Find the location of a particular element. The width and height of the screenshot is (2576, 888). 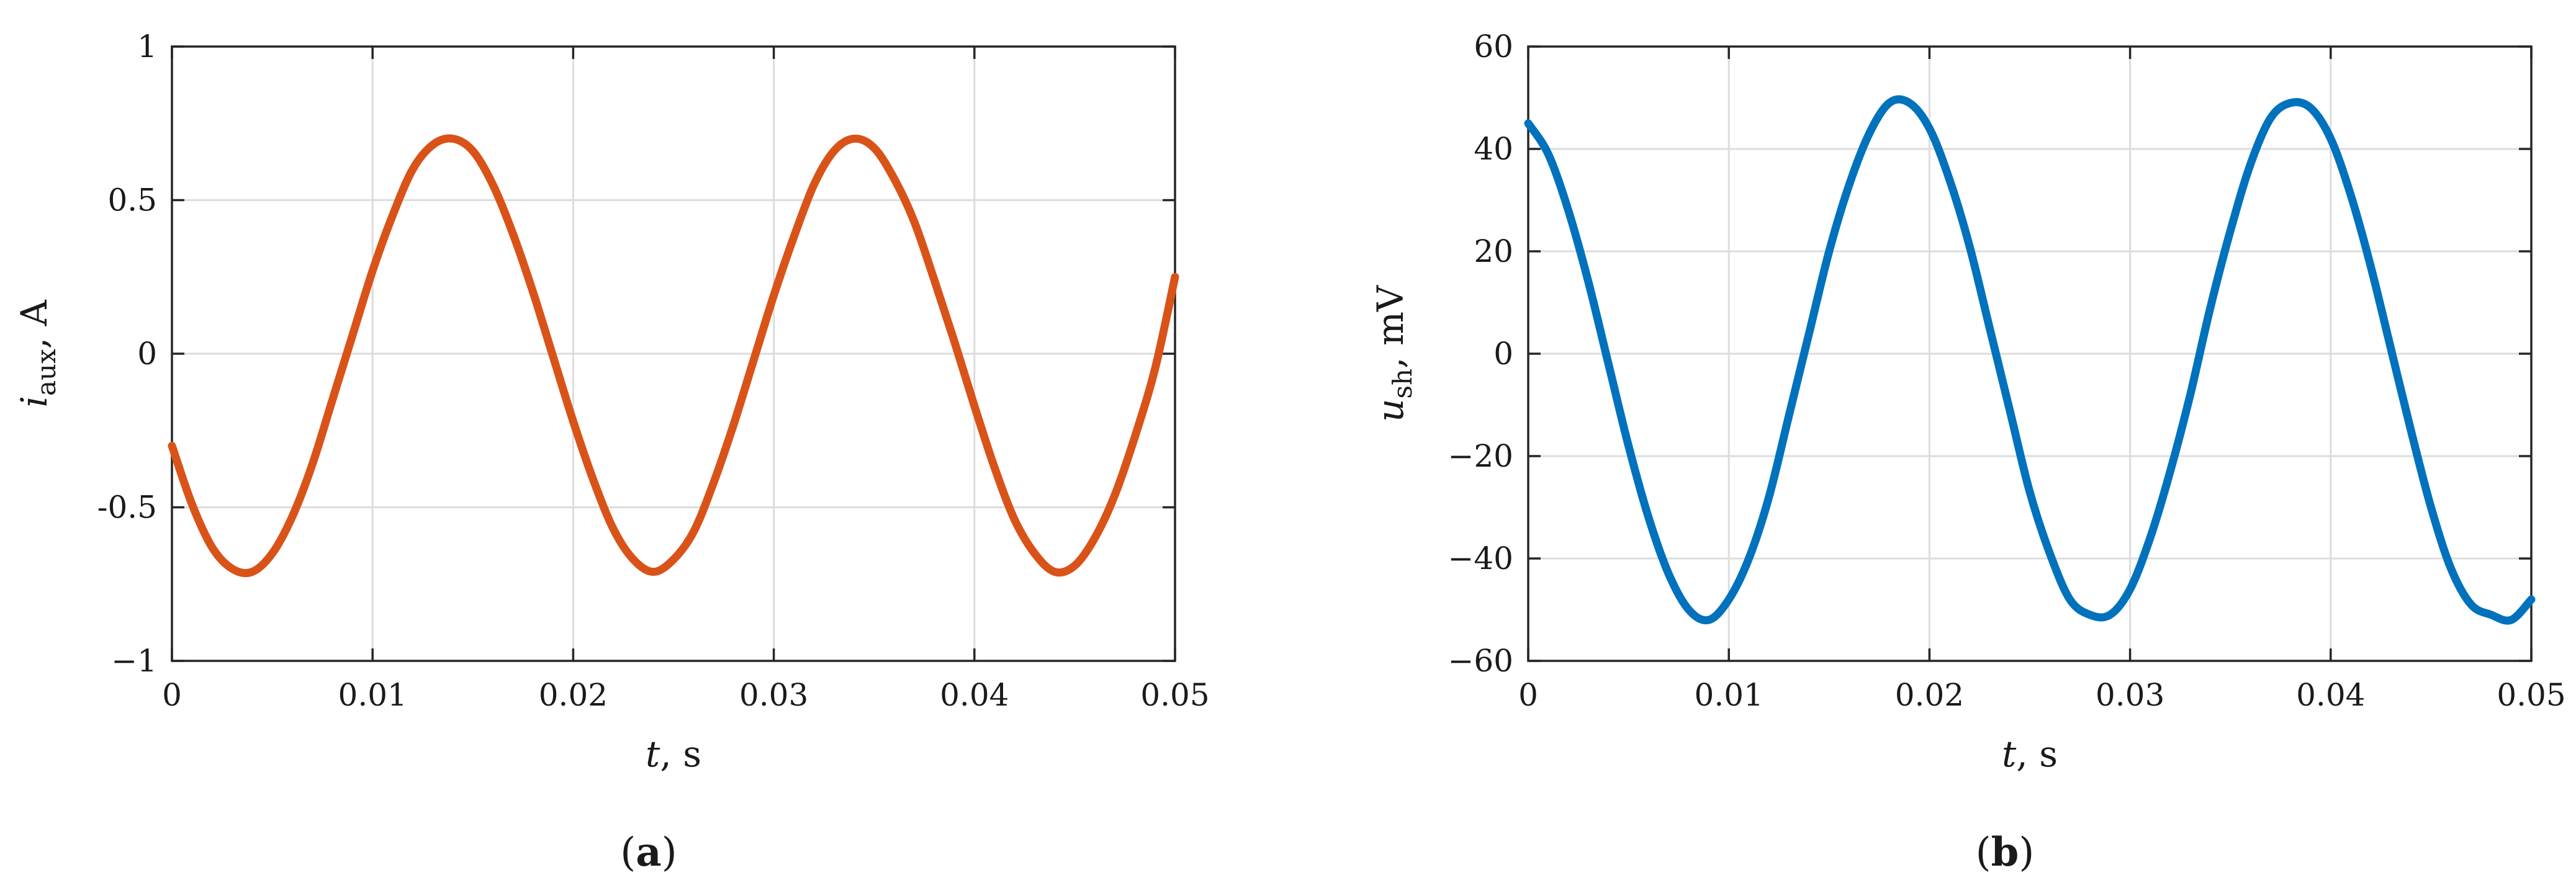

chart-b-y-tick-labels: −60 −40 −20 0 20 40 60 is located at coordinates (1480, 354).